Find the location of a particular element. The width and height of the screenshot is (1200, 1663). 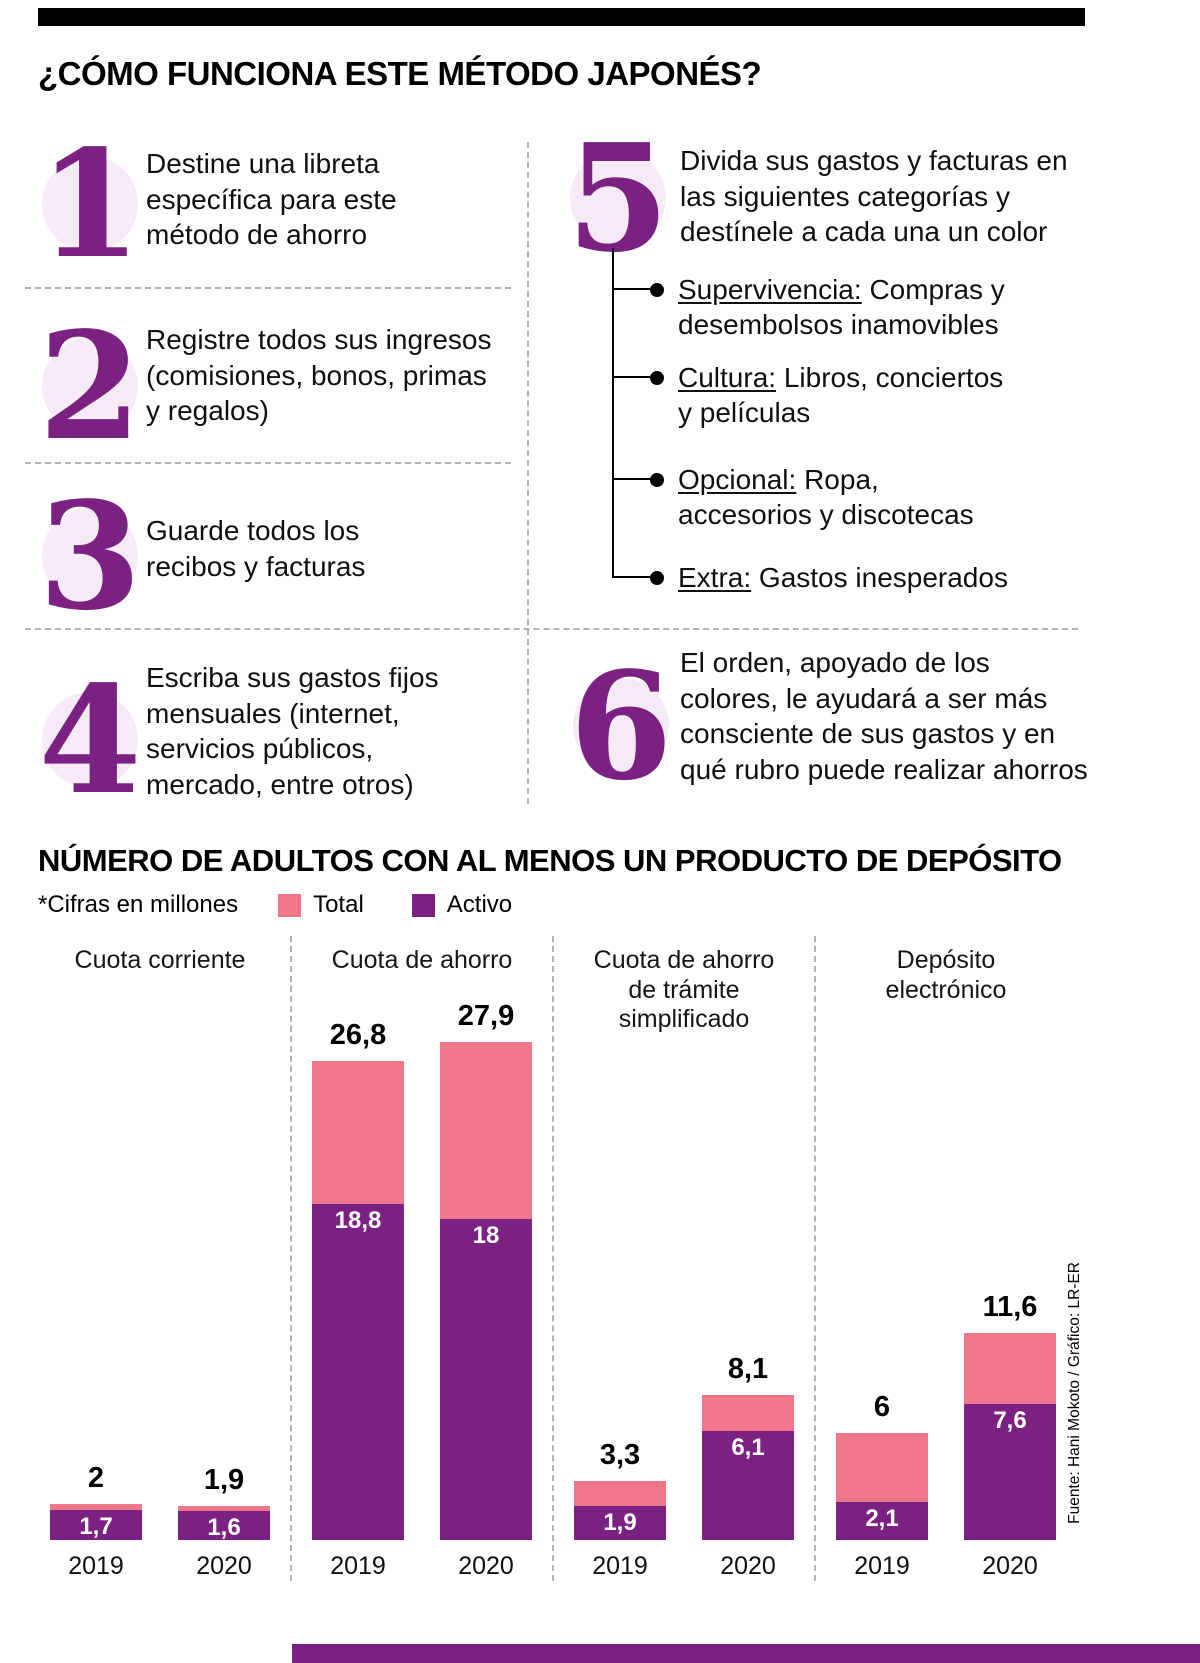

activo-value-label: 7,6 is located at coordinates (1010, 1420).